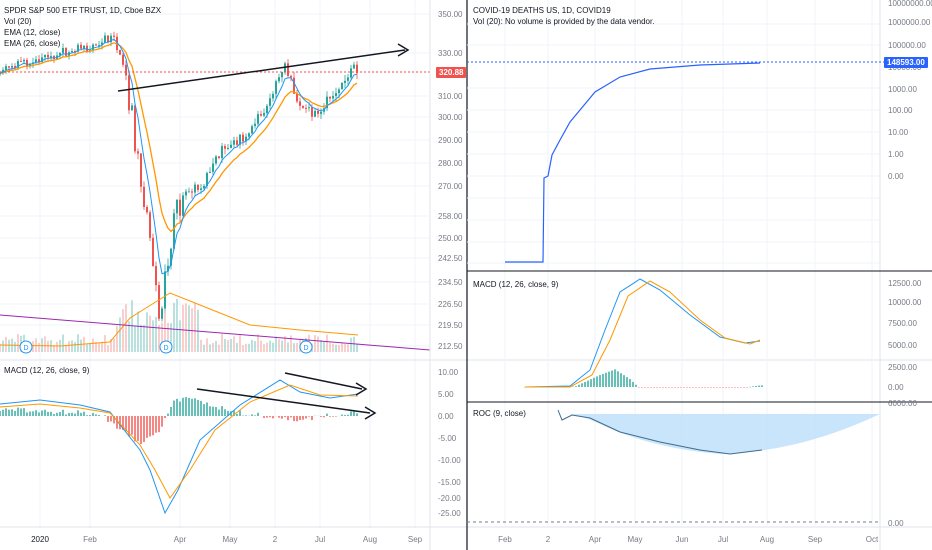  I want to click on price-tick-label: 219.50, so click(450, 325).